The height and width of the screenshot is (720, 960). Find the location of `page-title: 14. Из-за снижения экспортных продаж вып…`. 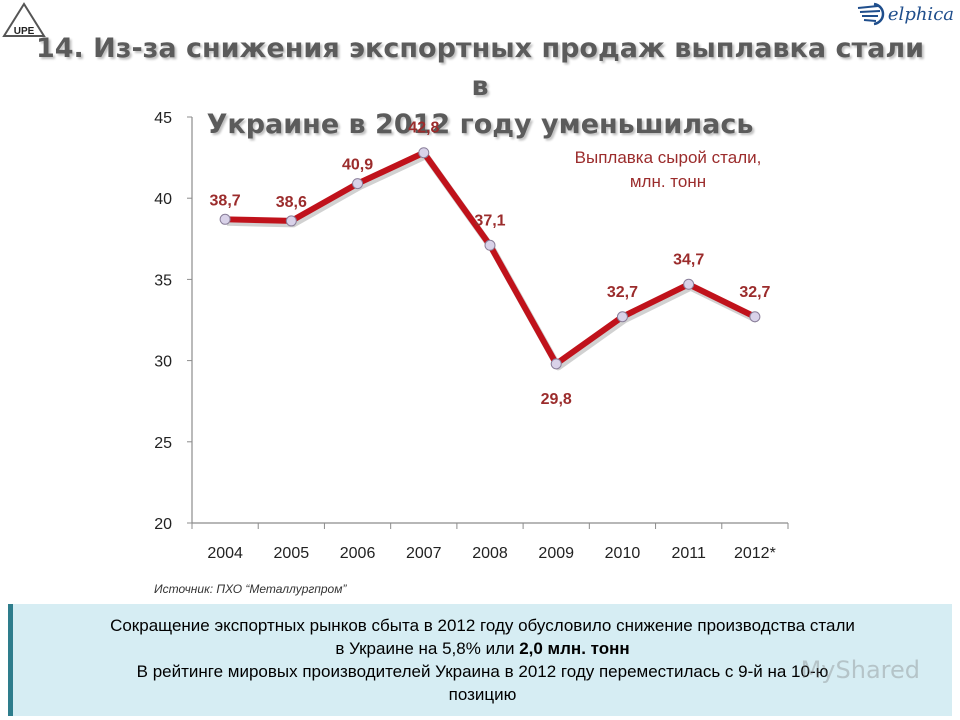

page-title: 14. Из-за снижения экспортных продаж вып… is located at coordinates (480, 87).